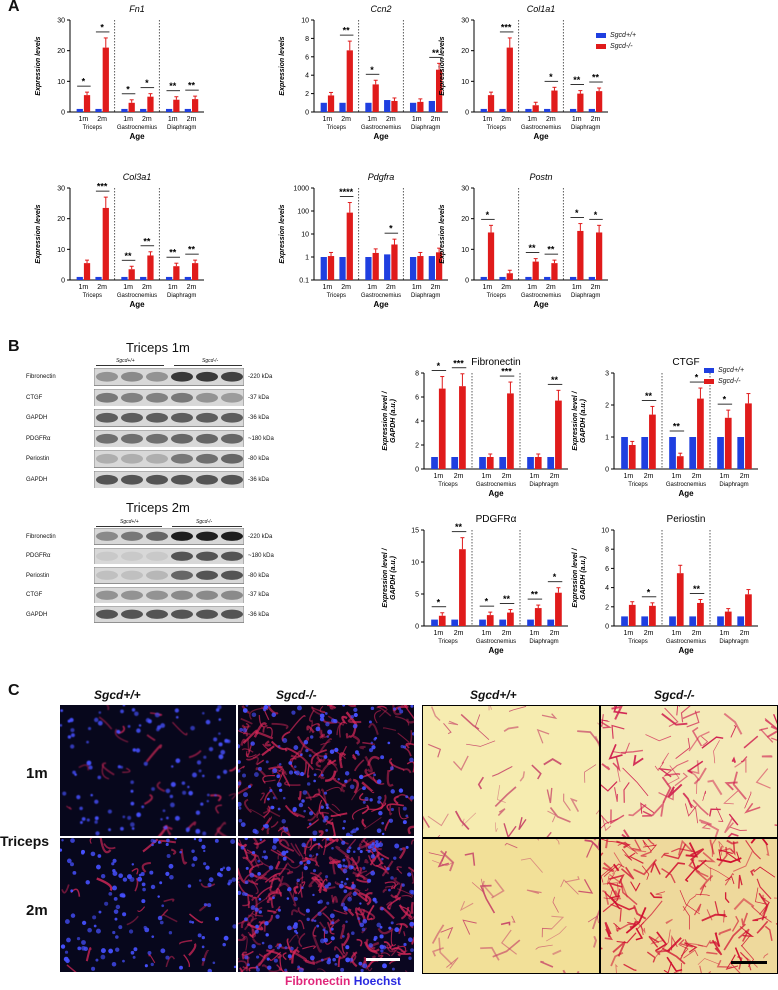  Describe the element at coordinates (169, 438) in the screenshot. I see `blot-strip` at that location.